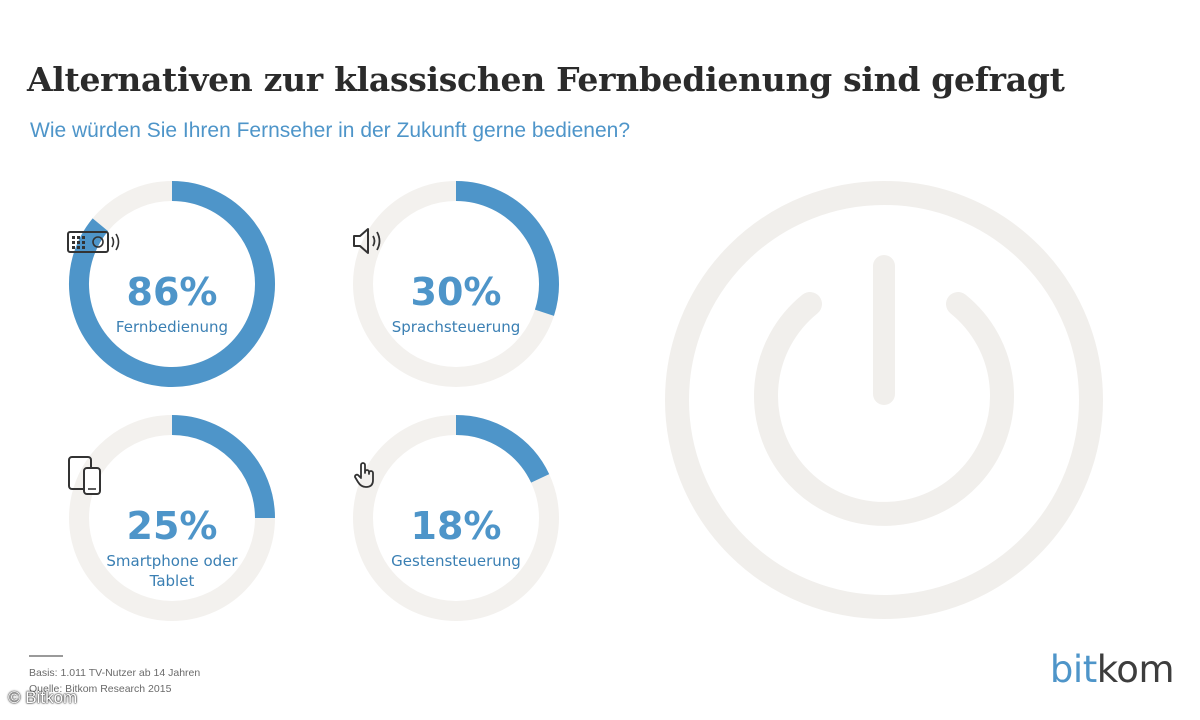 Image resolution: width=1200 pixels, height=720 pixels. Describe the element at coordinates (100, 689) in the screenshot. I see `source-text: Quelle: Bitkom Research 2015` at that location.